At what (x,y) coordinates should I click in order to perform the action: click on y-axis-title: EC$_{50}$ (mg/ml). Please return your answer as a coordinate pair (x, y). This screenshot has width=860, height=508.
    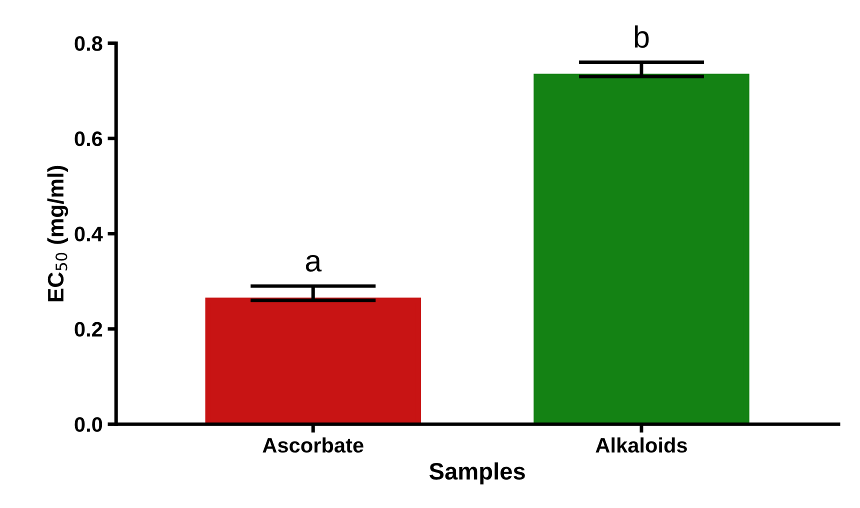
    Looking at the image, I should click on (57, 234).